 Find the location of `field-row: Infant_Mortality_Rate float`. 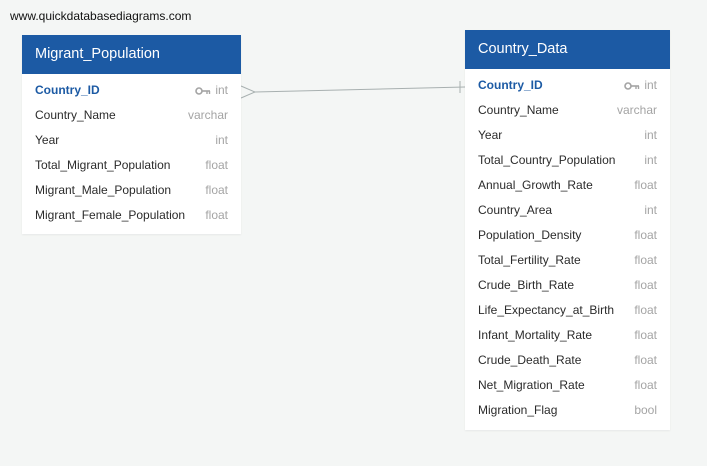

field-row: Infant_Mortality_Rate float is located at coordinates (567, 335).